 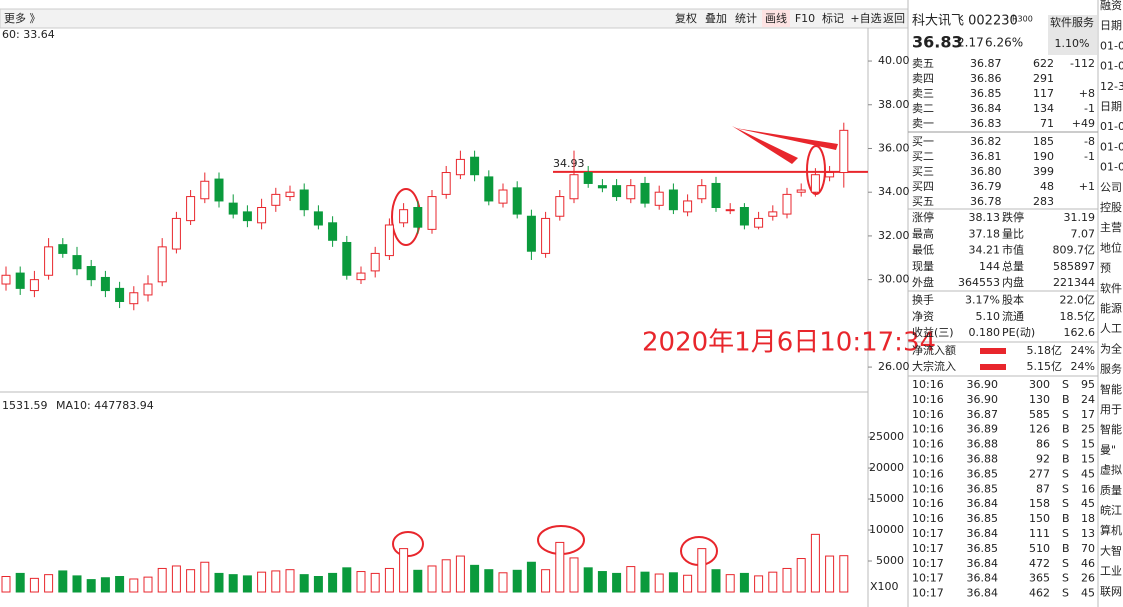 What do you see at coordinates (983, 488) in the screenshot?
I see `trade-price: 36.85` at bounding box center [983, 488].